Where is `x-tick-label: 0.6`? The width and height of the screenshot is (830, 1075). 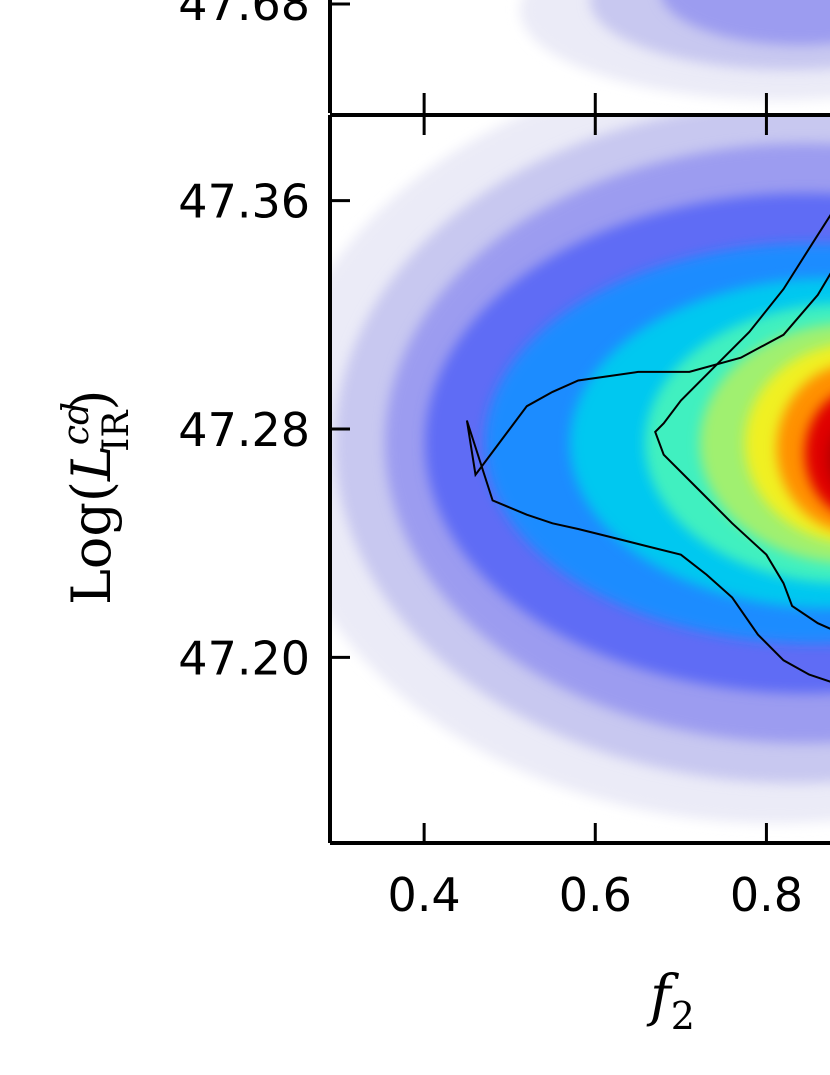 x-tick-label: 0.6 is located at coordinates (595, 895).